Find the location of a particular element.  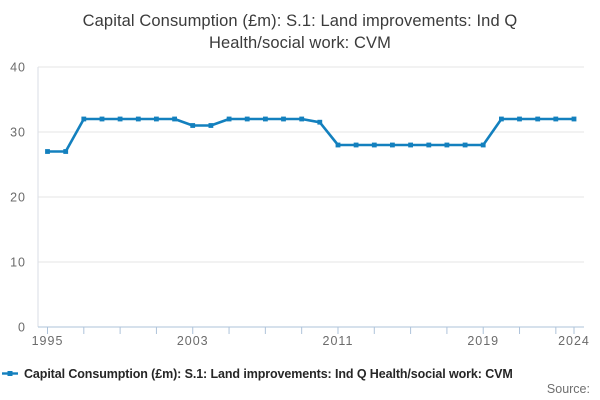

series-line is located at coordinates (311, 135).